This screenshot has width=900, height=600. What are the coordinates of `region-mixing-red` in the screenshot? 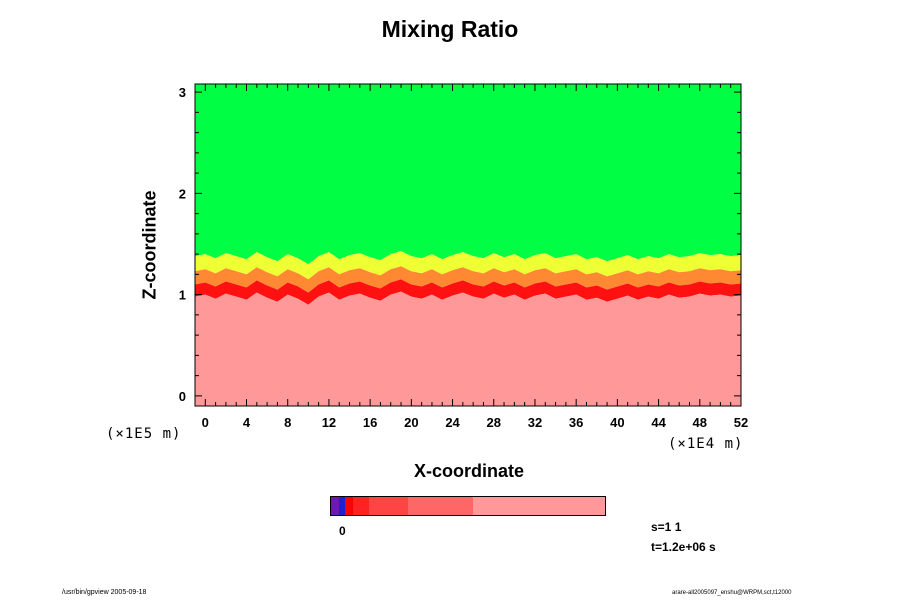 It's located at (468, 292).